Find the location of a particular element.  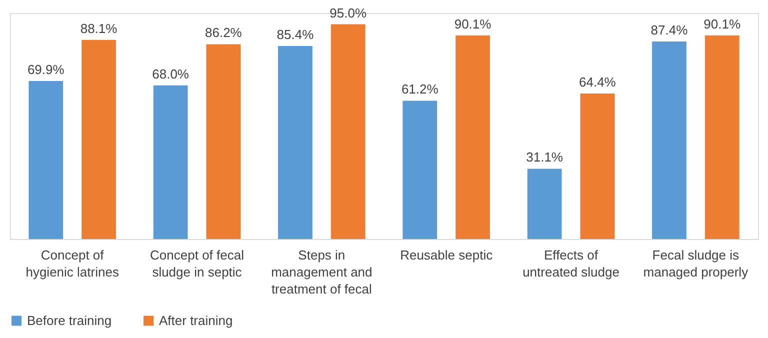

x-tick-label: Steps in management and treatment of fecal is located at coordinates (321, 272).